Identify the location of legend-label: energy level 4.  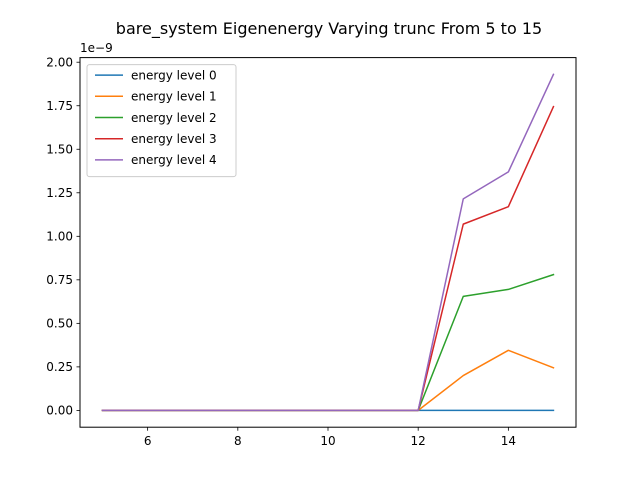
(174, 160).